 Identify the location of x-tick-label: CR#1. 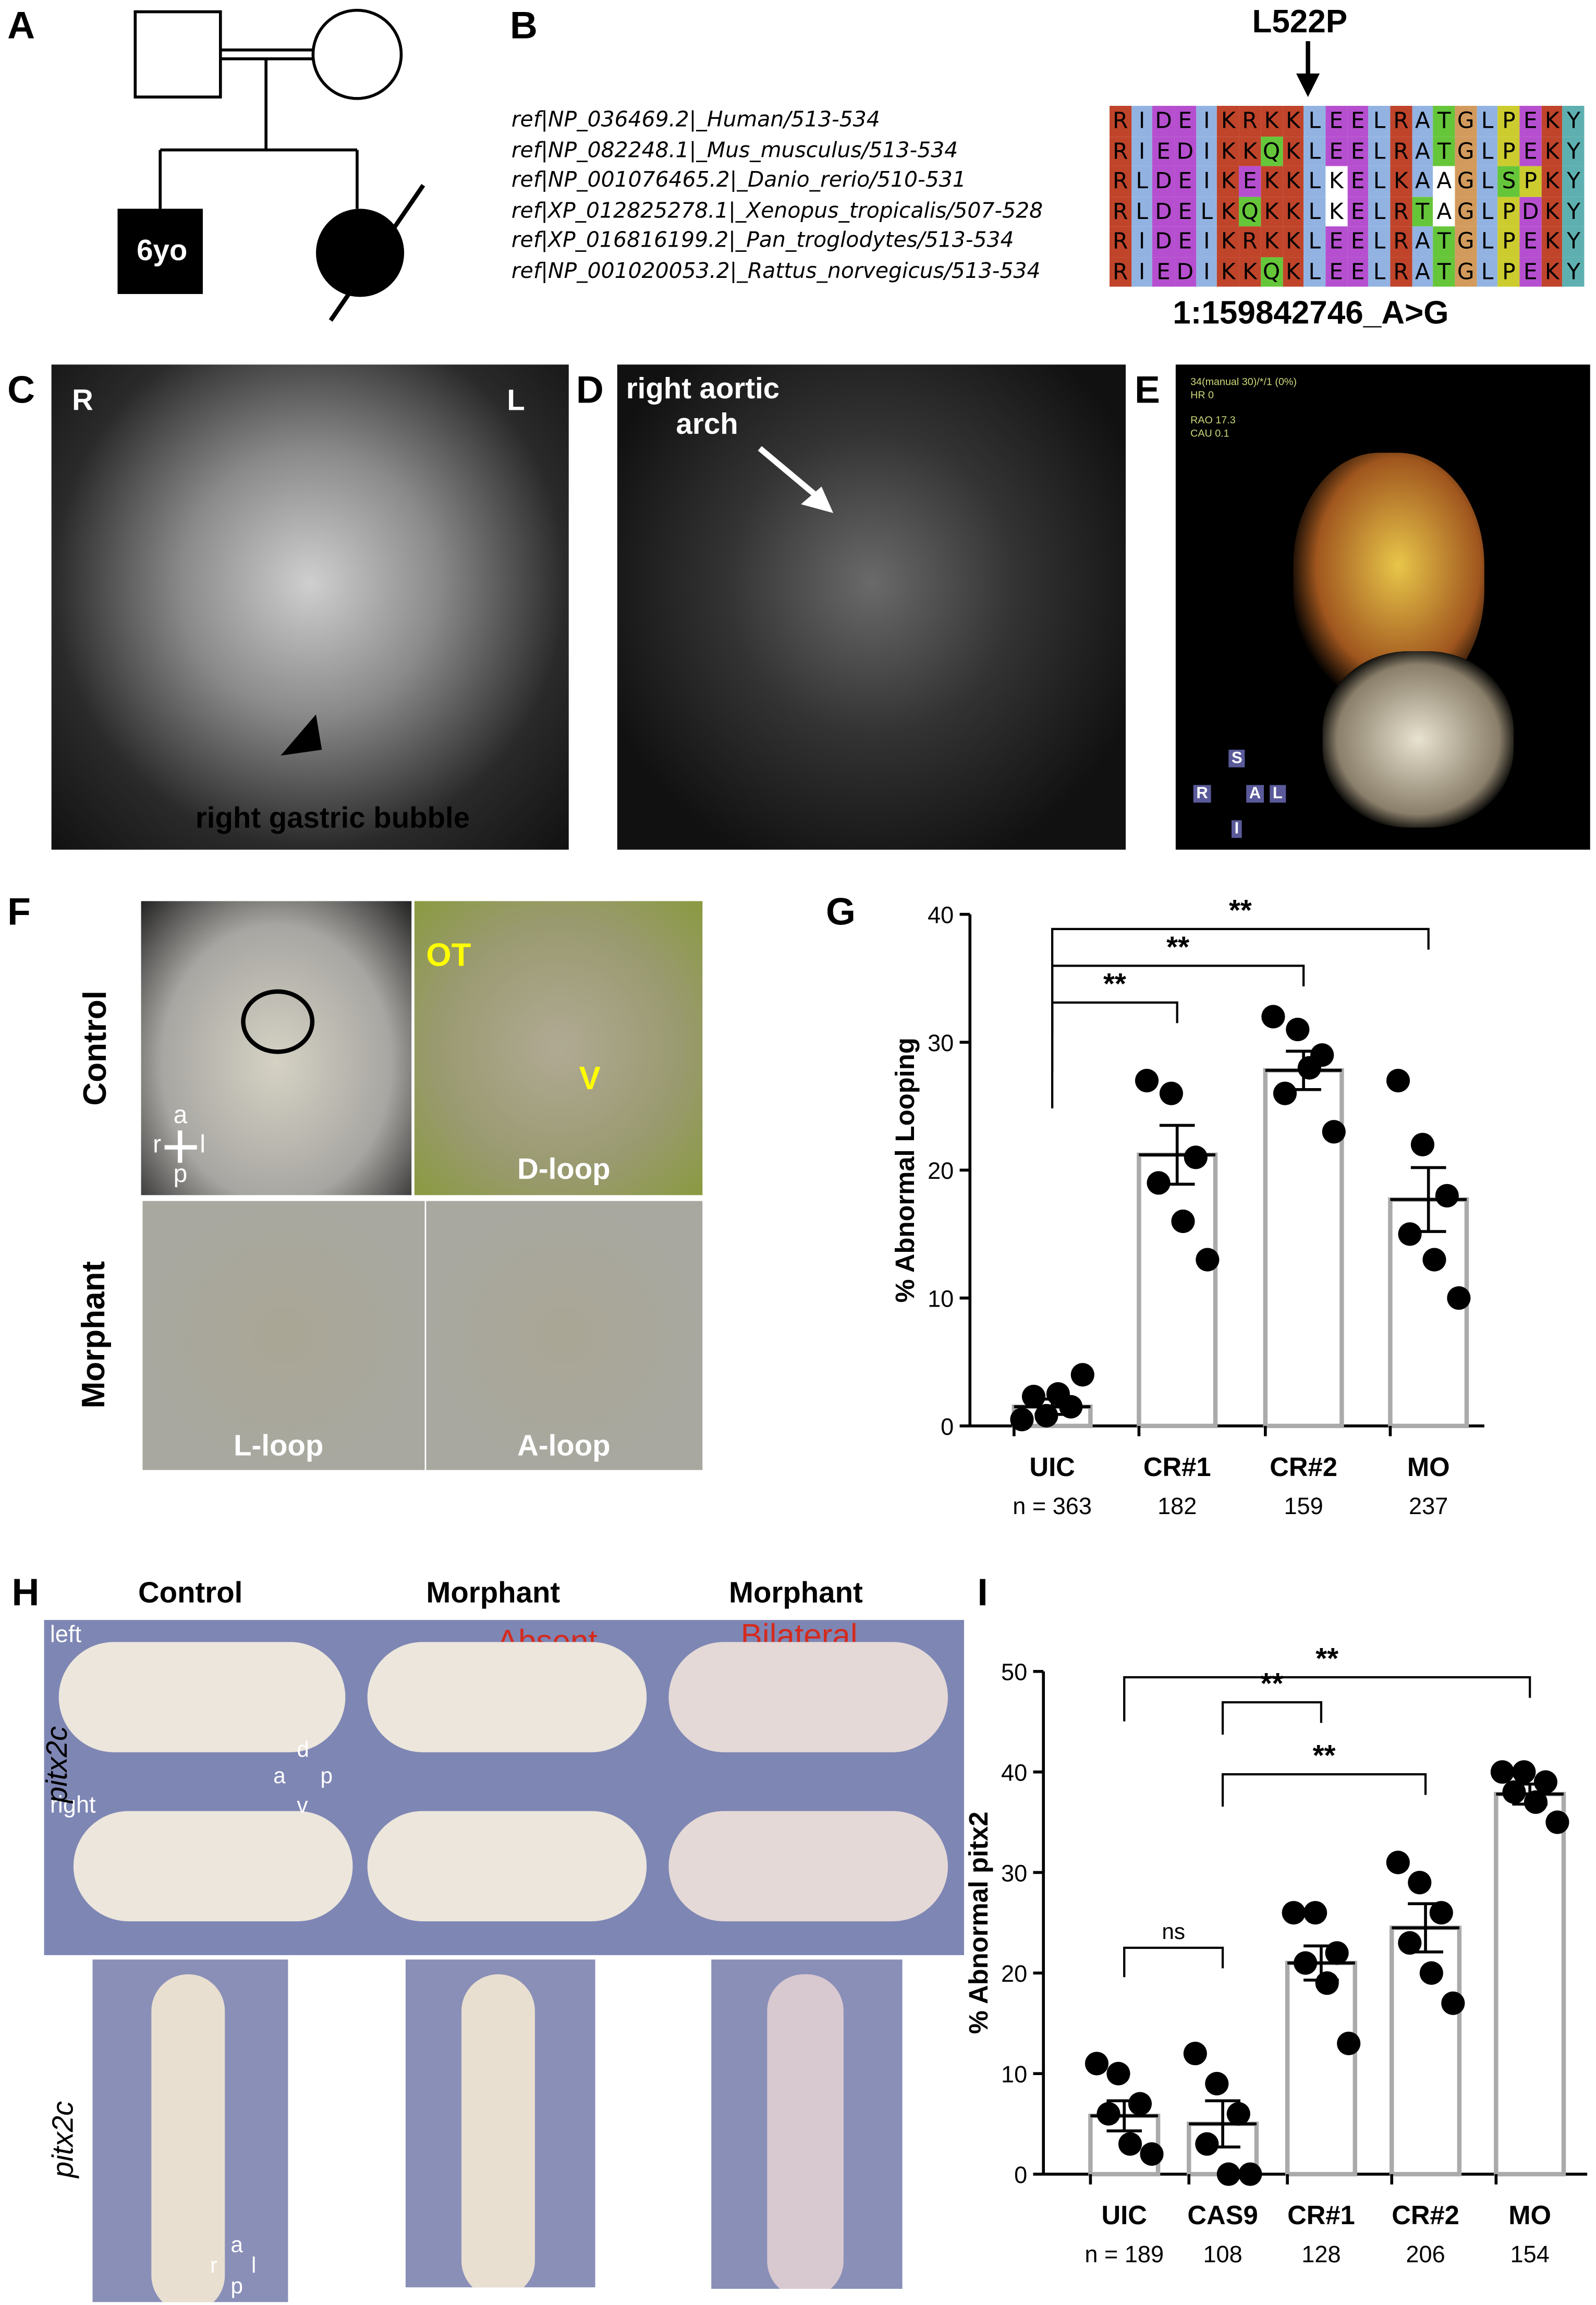
(1321, 2215).